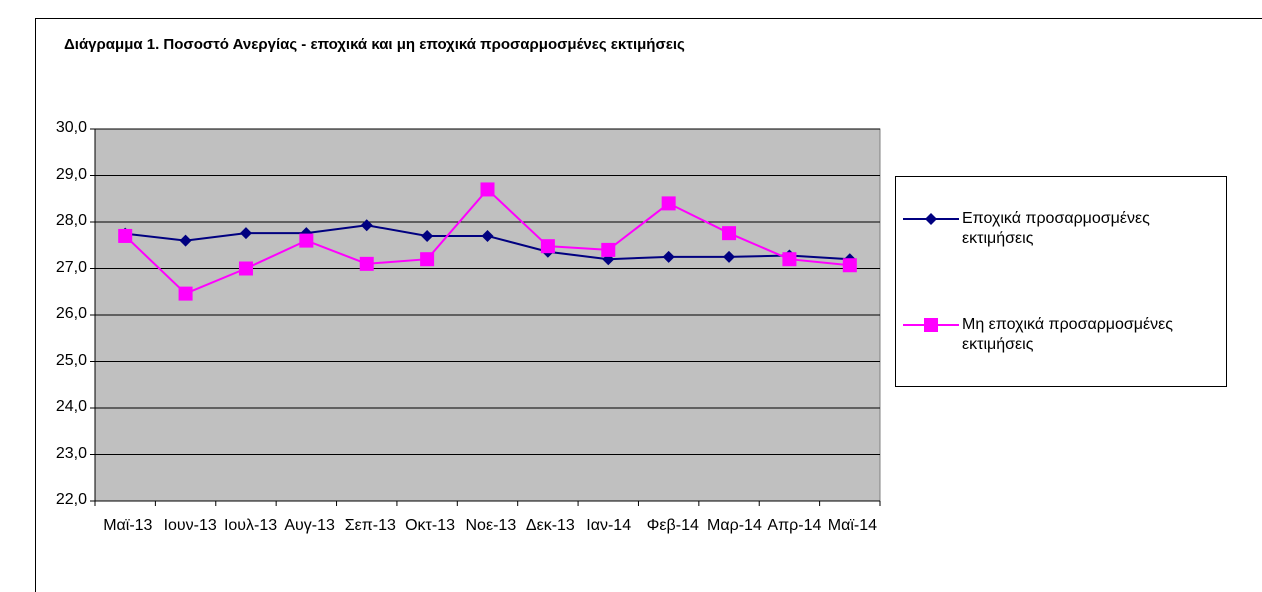 The height and width of the screenshot is (592, 1262). Describe the element at coordinates (672, 525) in the screenshot. I see `x-tick-label: Φεβ-14` at that location.